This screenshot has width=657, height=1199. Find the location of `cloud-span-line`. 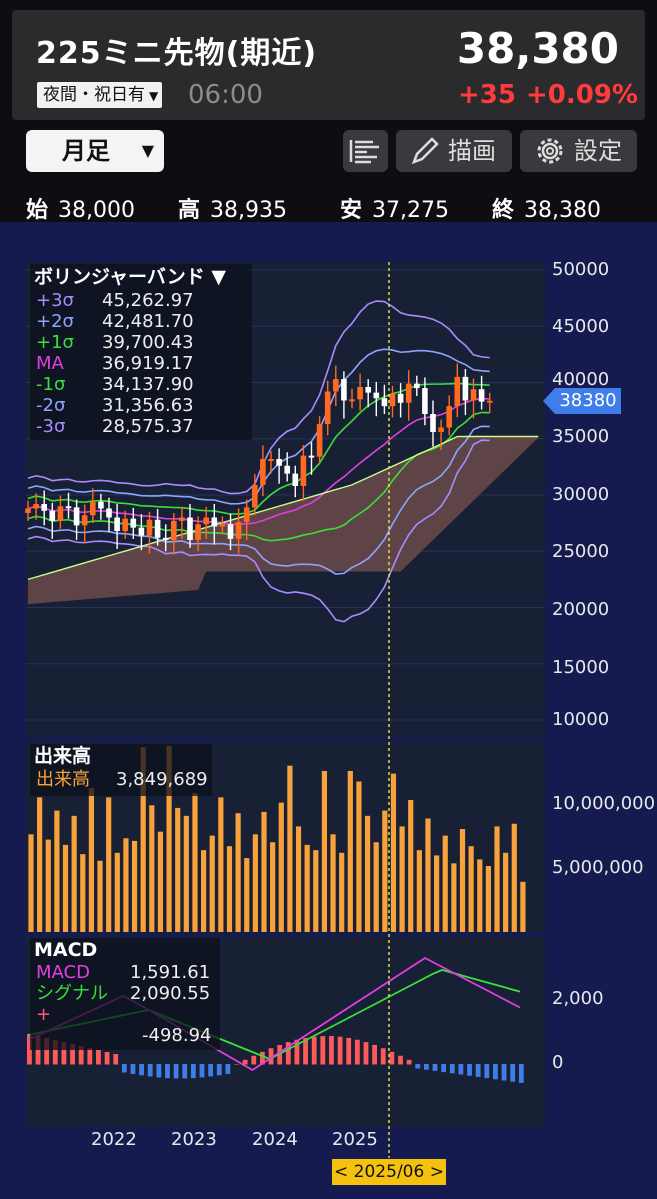

cloud-span-line is located at coordinates (283, 508).